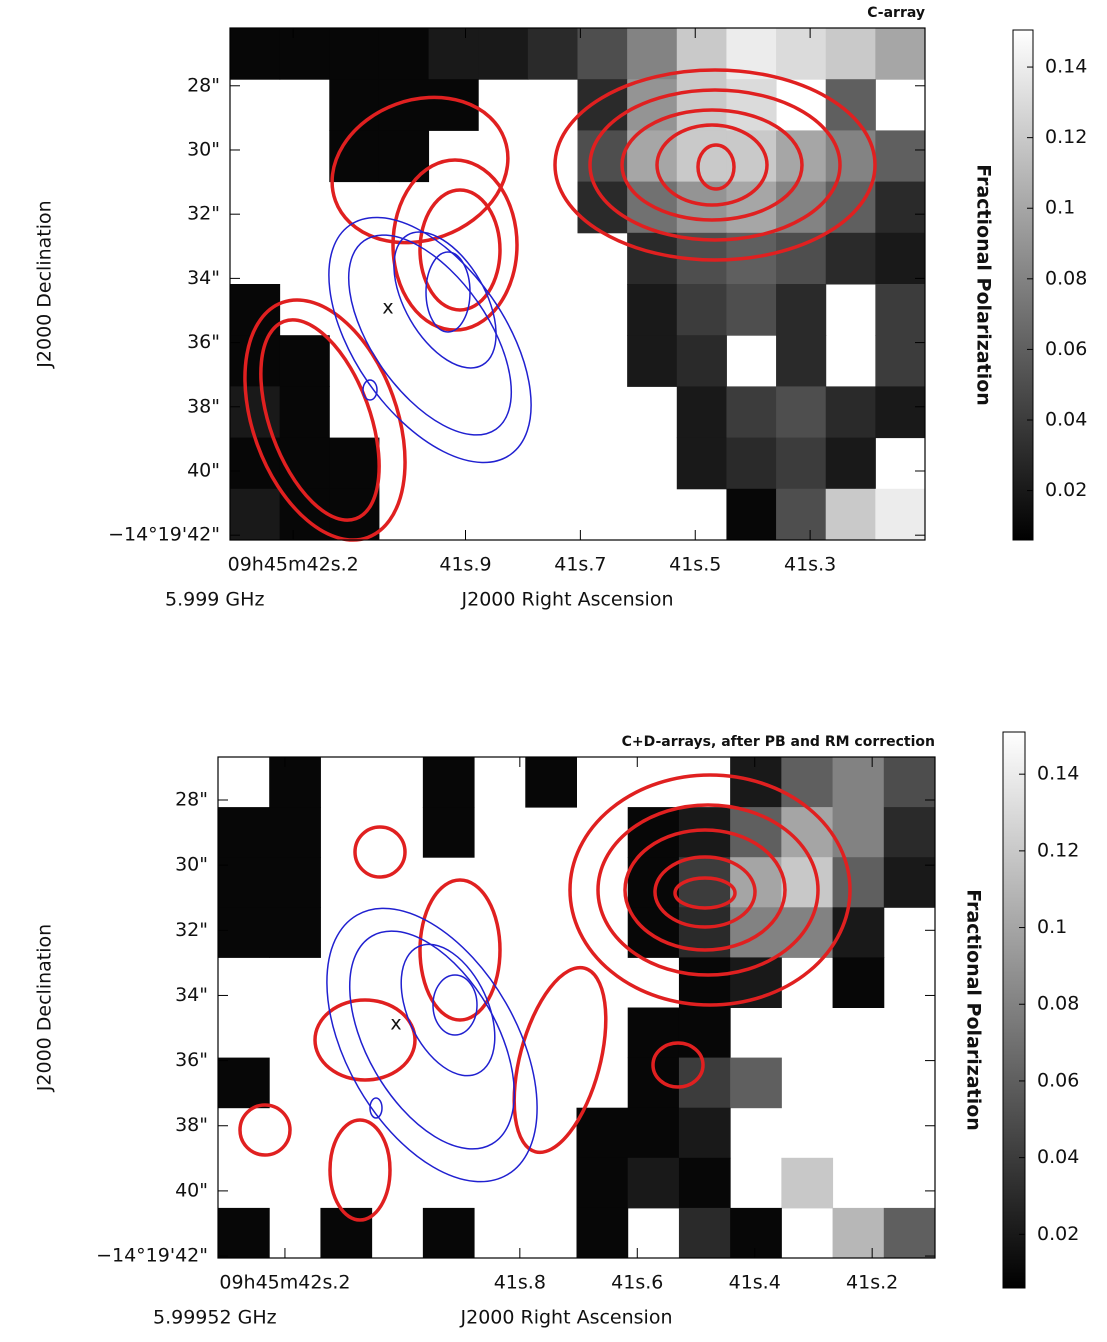 This screenshot has height=1342, width=1107. What do you see at coordinates (1058, 1234) in the screenshot?
I see `colorbar-tick-label: 0.02` at bounding box center [1058, 1234].